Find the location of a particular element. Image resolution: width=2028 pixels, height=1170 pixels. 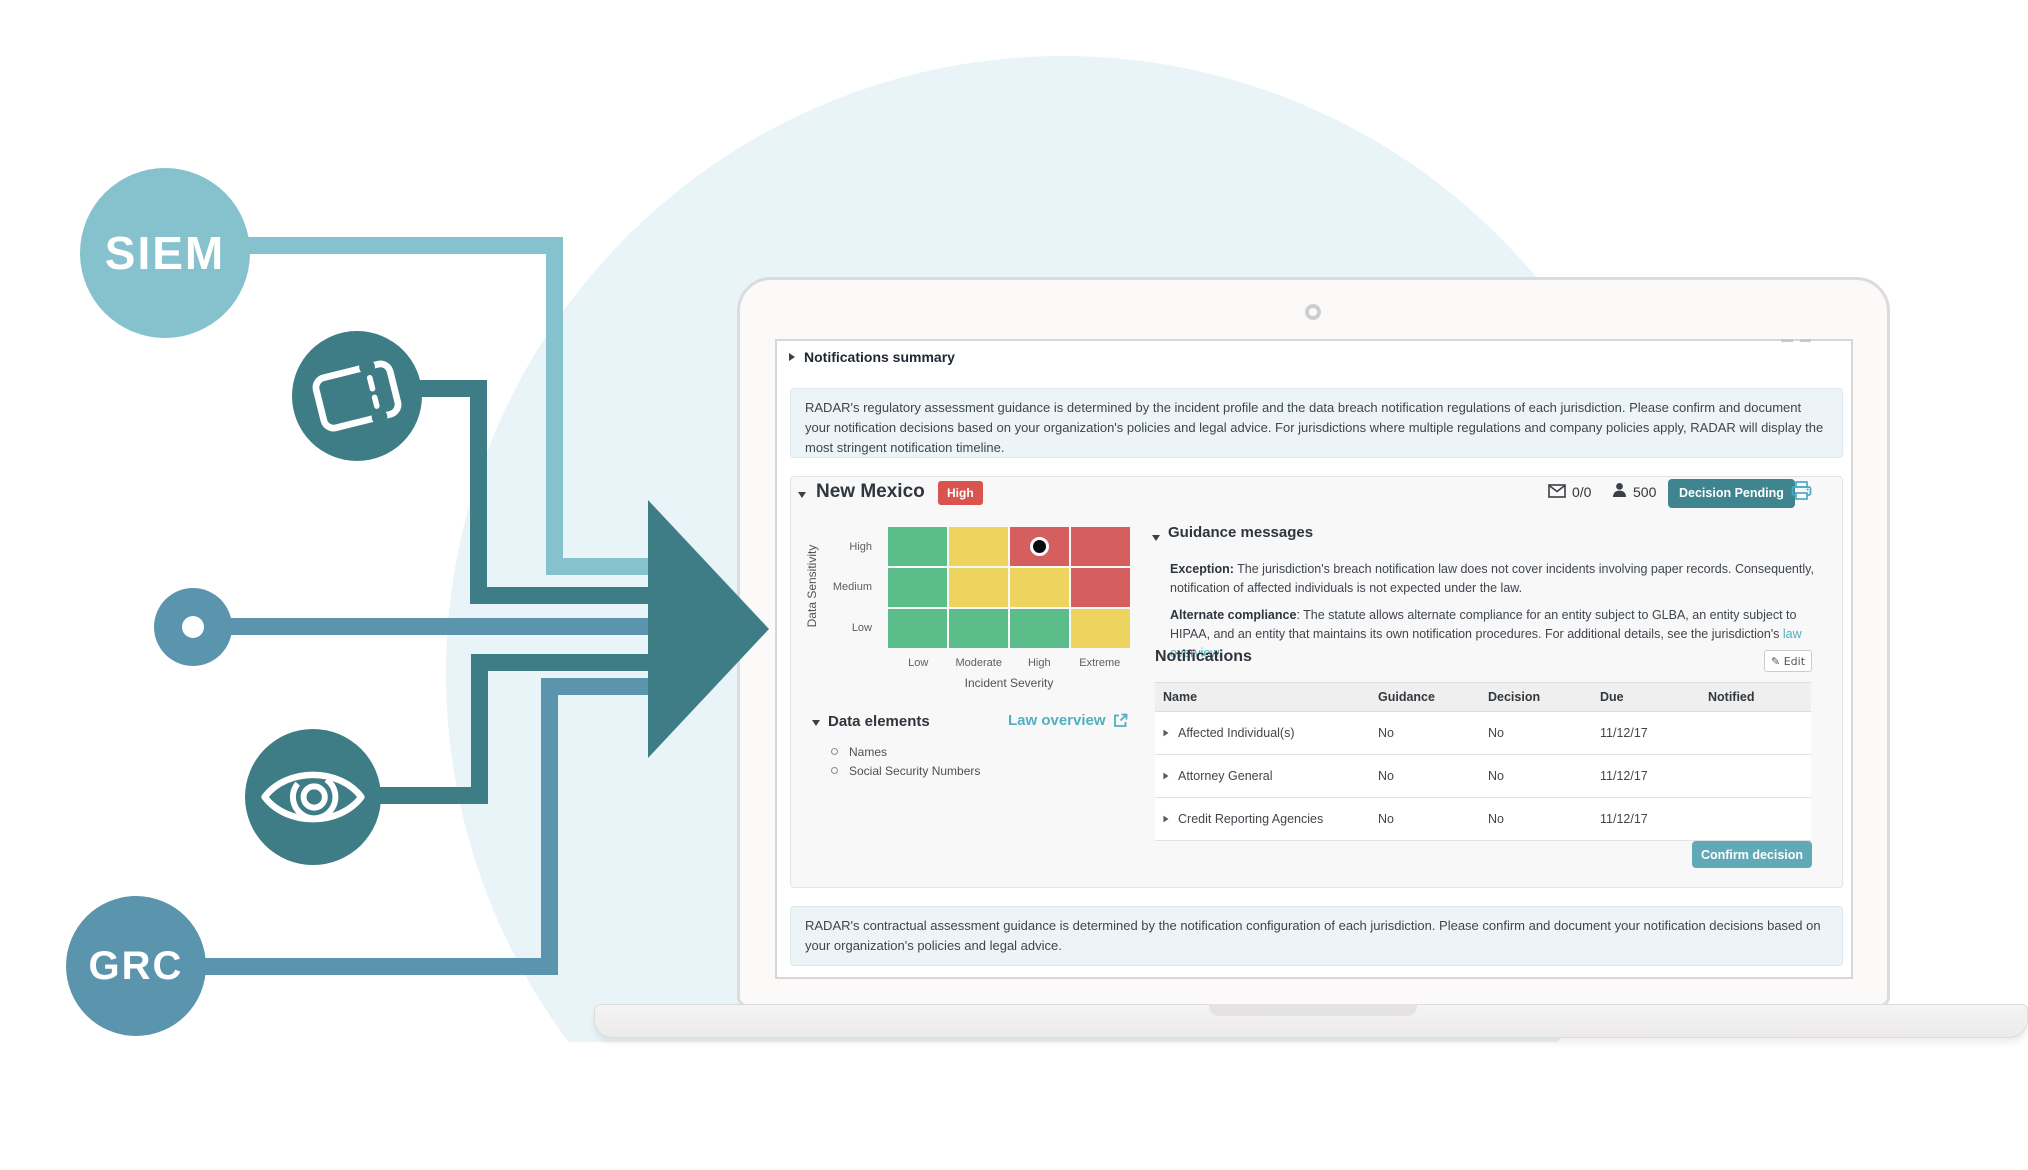

matrix-x-axis-label: Incident Severity is located at coordinates (1009, 683).